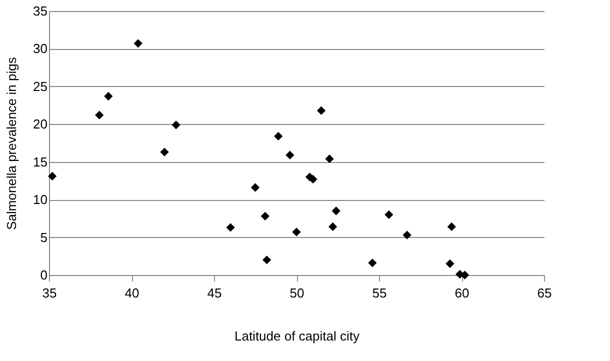 The height and width of the screenshot is (361, 610). Describe the element at coordinates (40, 48) in the screenshot. I see `y-tick-label: 30` at that location.